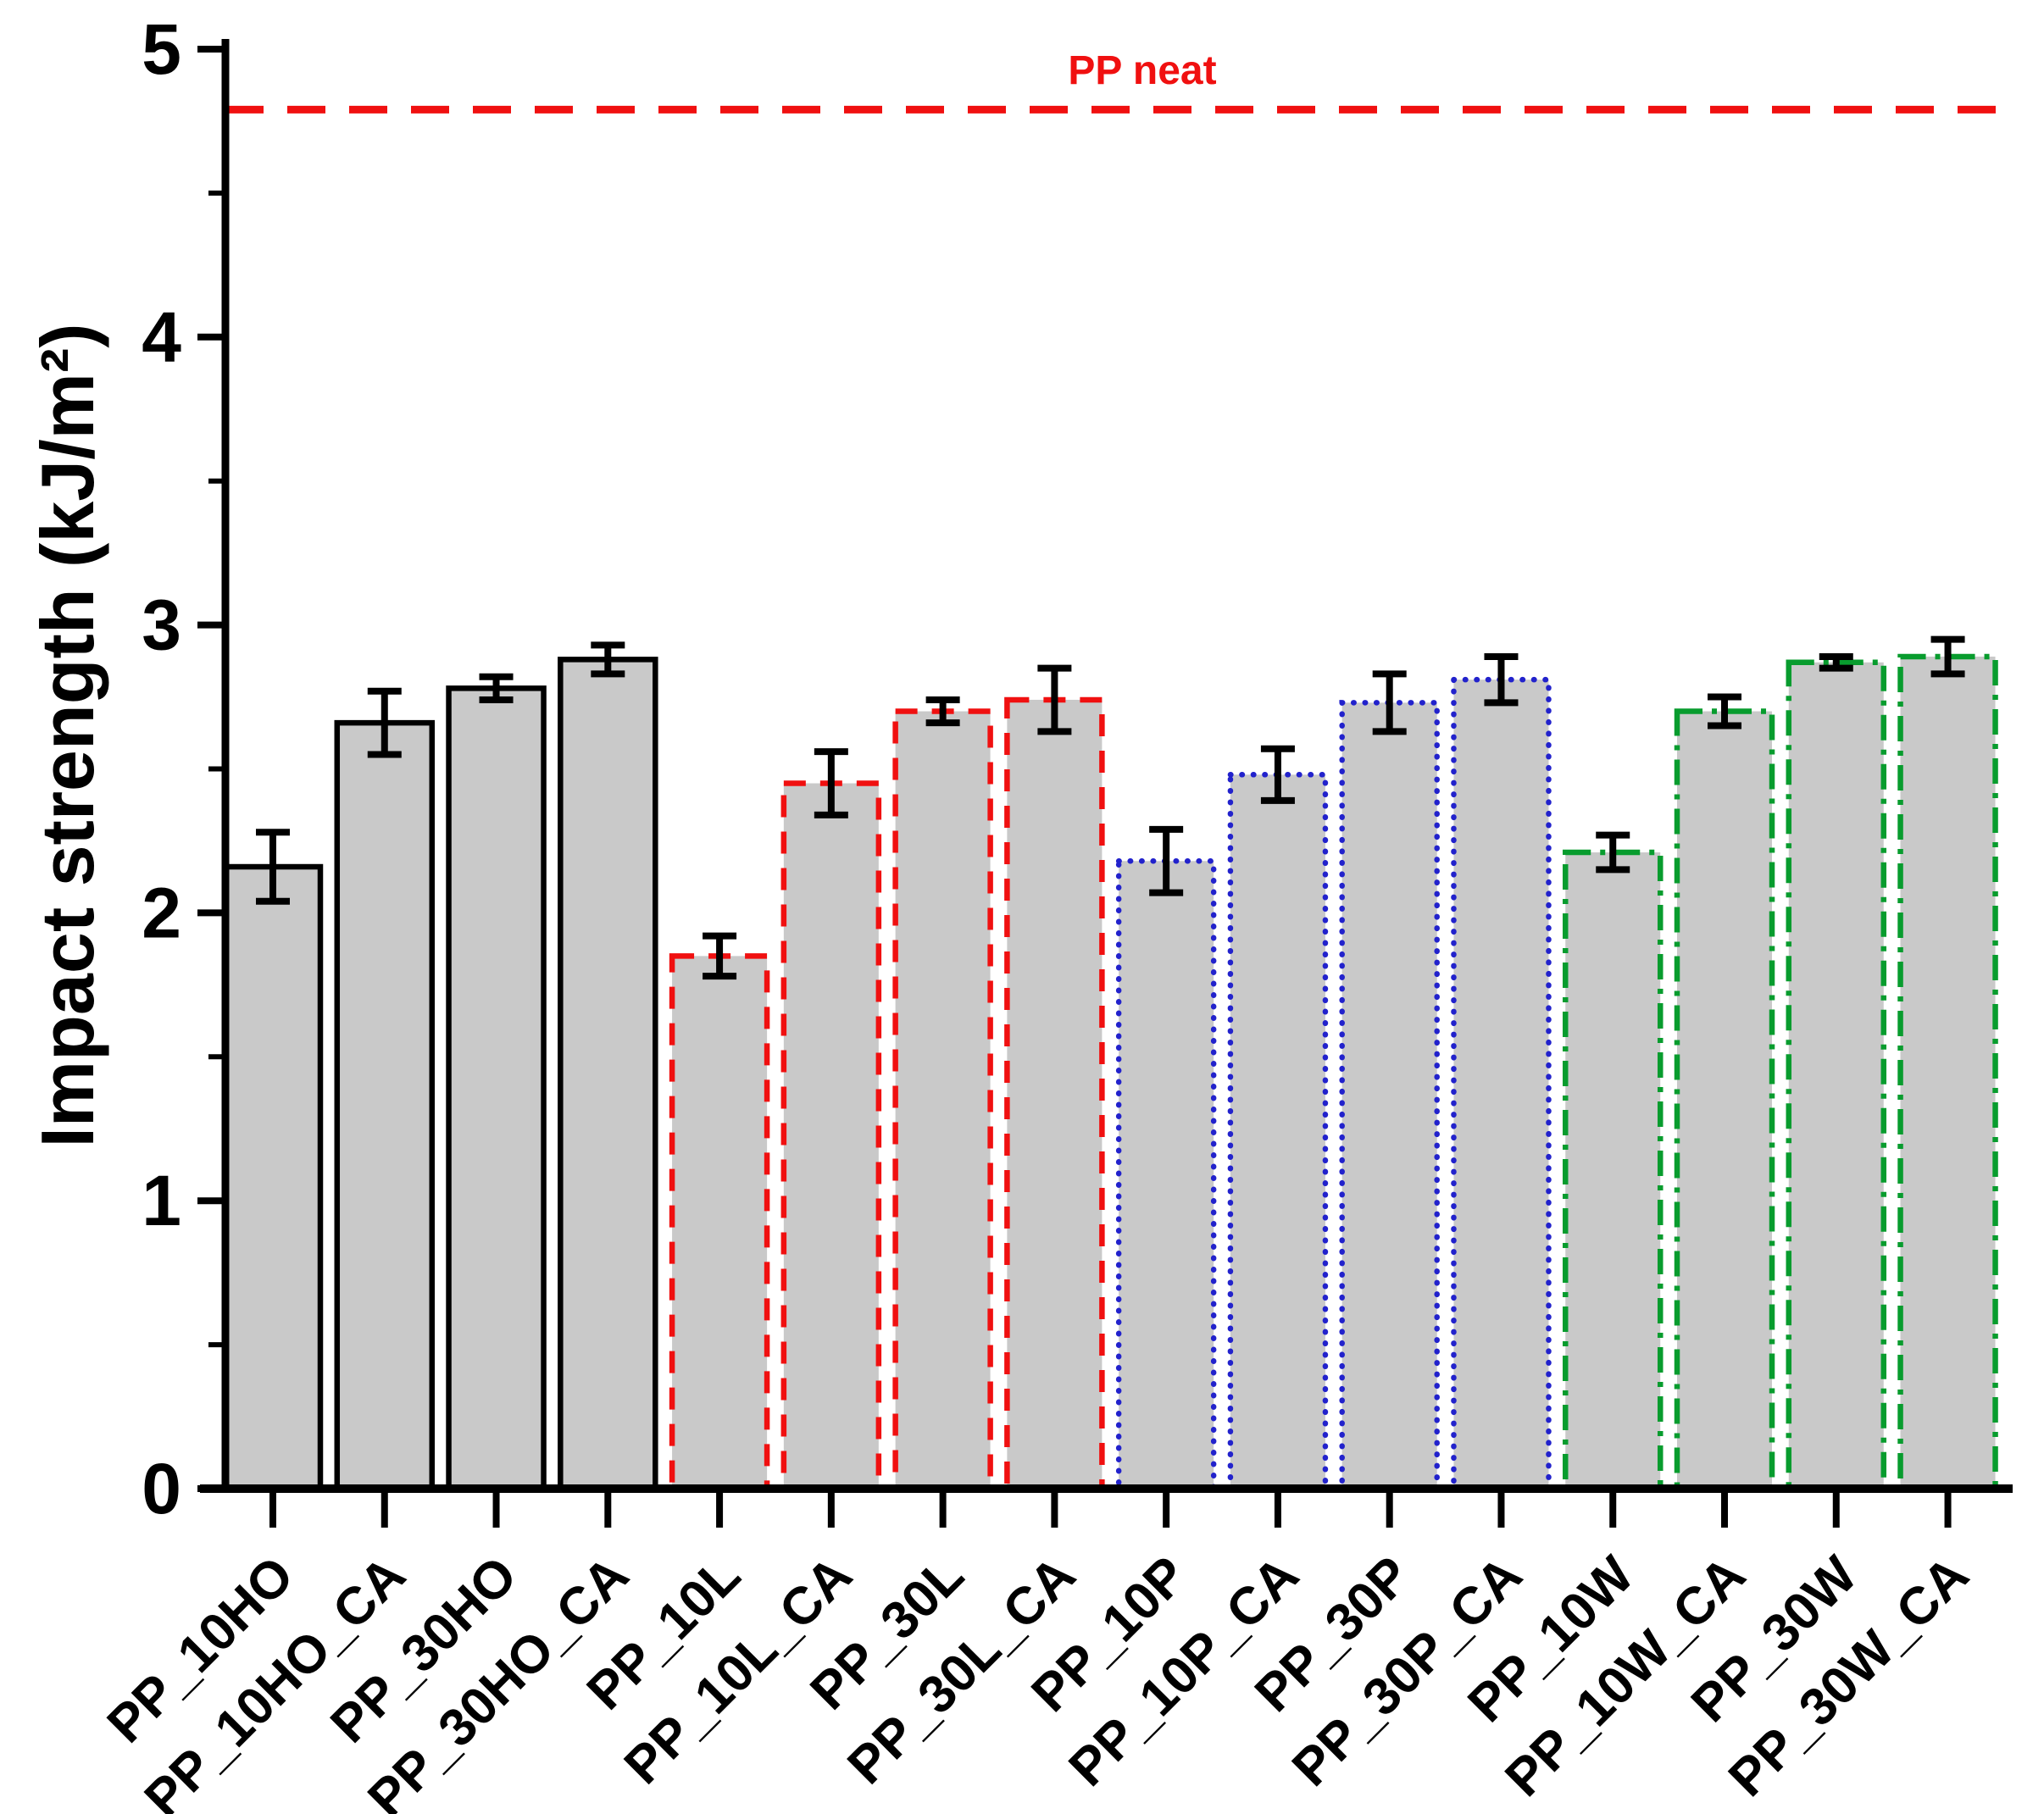 This screenshot has height=1814, width=2044. What do you see at coordinates (161, 912) in the screenshot?
I see `y-tick-label: 2` at bounding box center [161, 912].